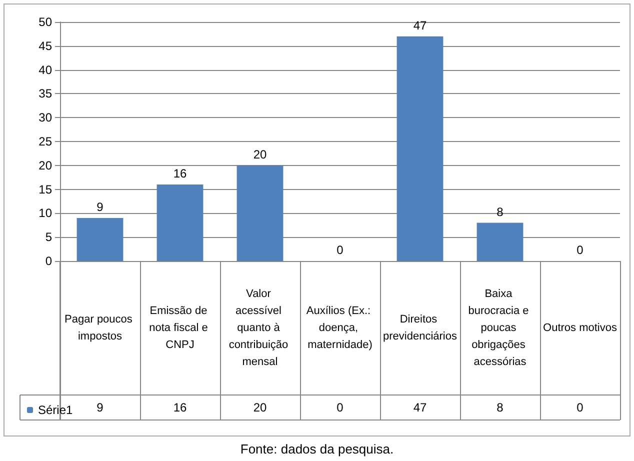  Describe the element at coordinates (45, 93) in the screenshot. I see `y-tick-label: 35` at that location.